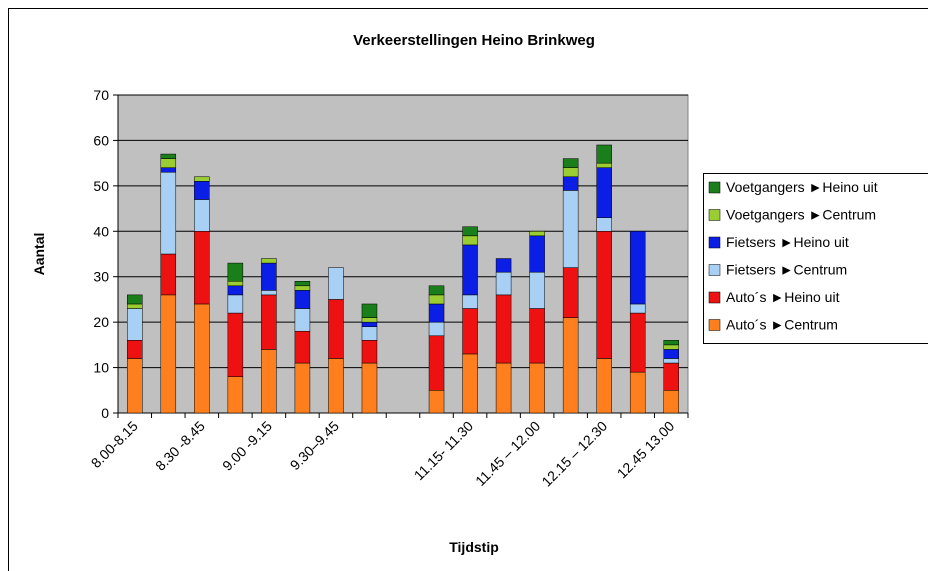 The width and height of the screenshot is (928, 571). Describe the element at coordinates (783, 297) in the screenshot. I see `legend-label: Auto´s ►Heino uit` at that location.